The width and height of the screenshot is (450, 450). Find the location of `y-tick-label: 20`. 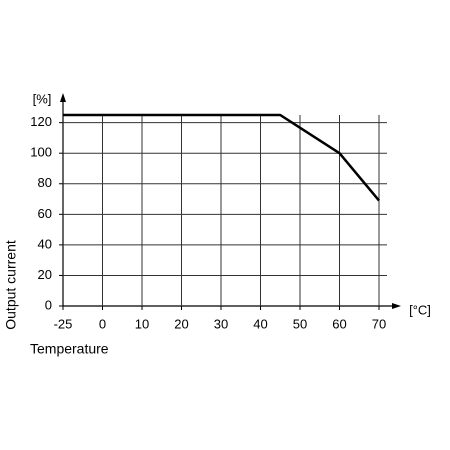

y-tick-label: 20 is located at coordinates (45, 274).